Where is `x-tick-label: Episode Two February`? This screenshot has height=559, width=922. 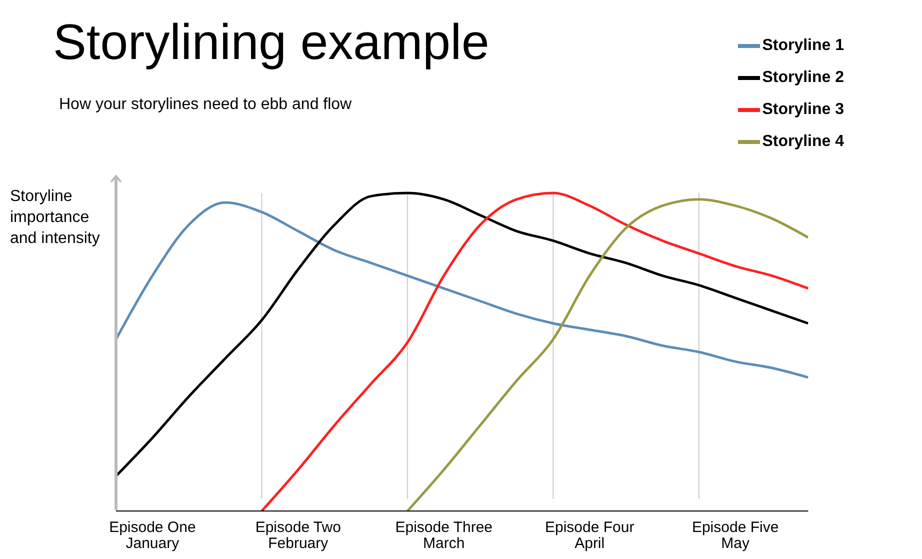
x-tick-label: Episode Two February is located at coordinates (298, 535).